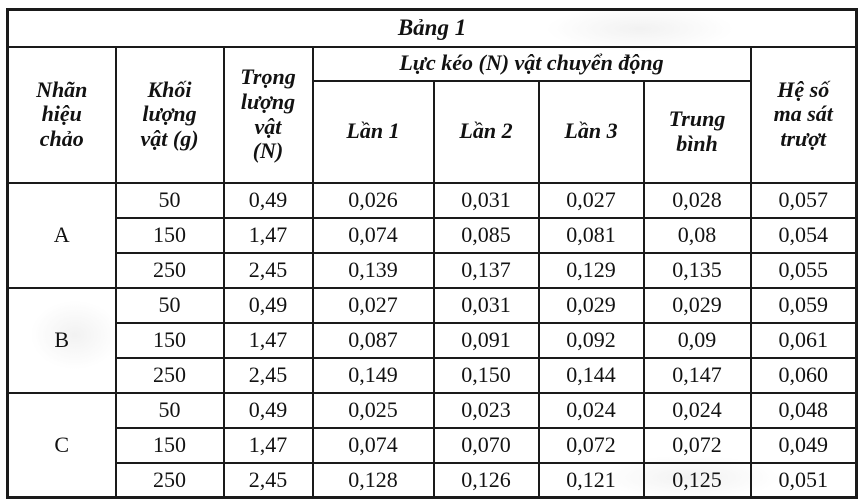 The image size is (863, 502). What do you see at coordinates (432, 28) in the screenshot?
I see `table-title: Bảng 1` at bounding box center [432, 28].